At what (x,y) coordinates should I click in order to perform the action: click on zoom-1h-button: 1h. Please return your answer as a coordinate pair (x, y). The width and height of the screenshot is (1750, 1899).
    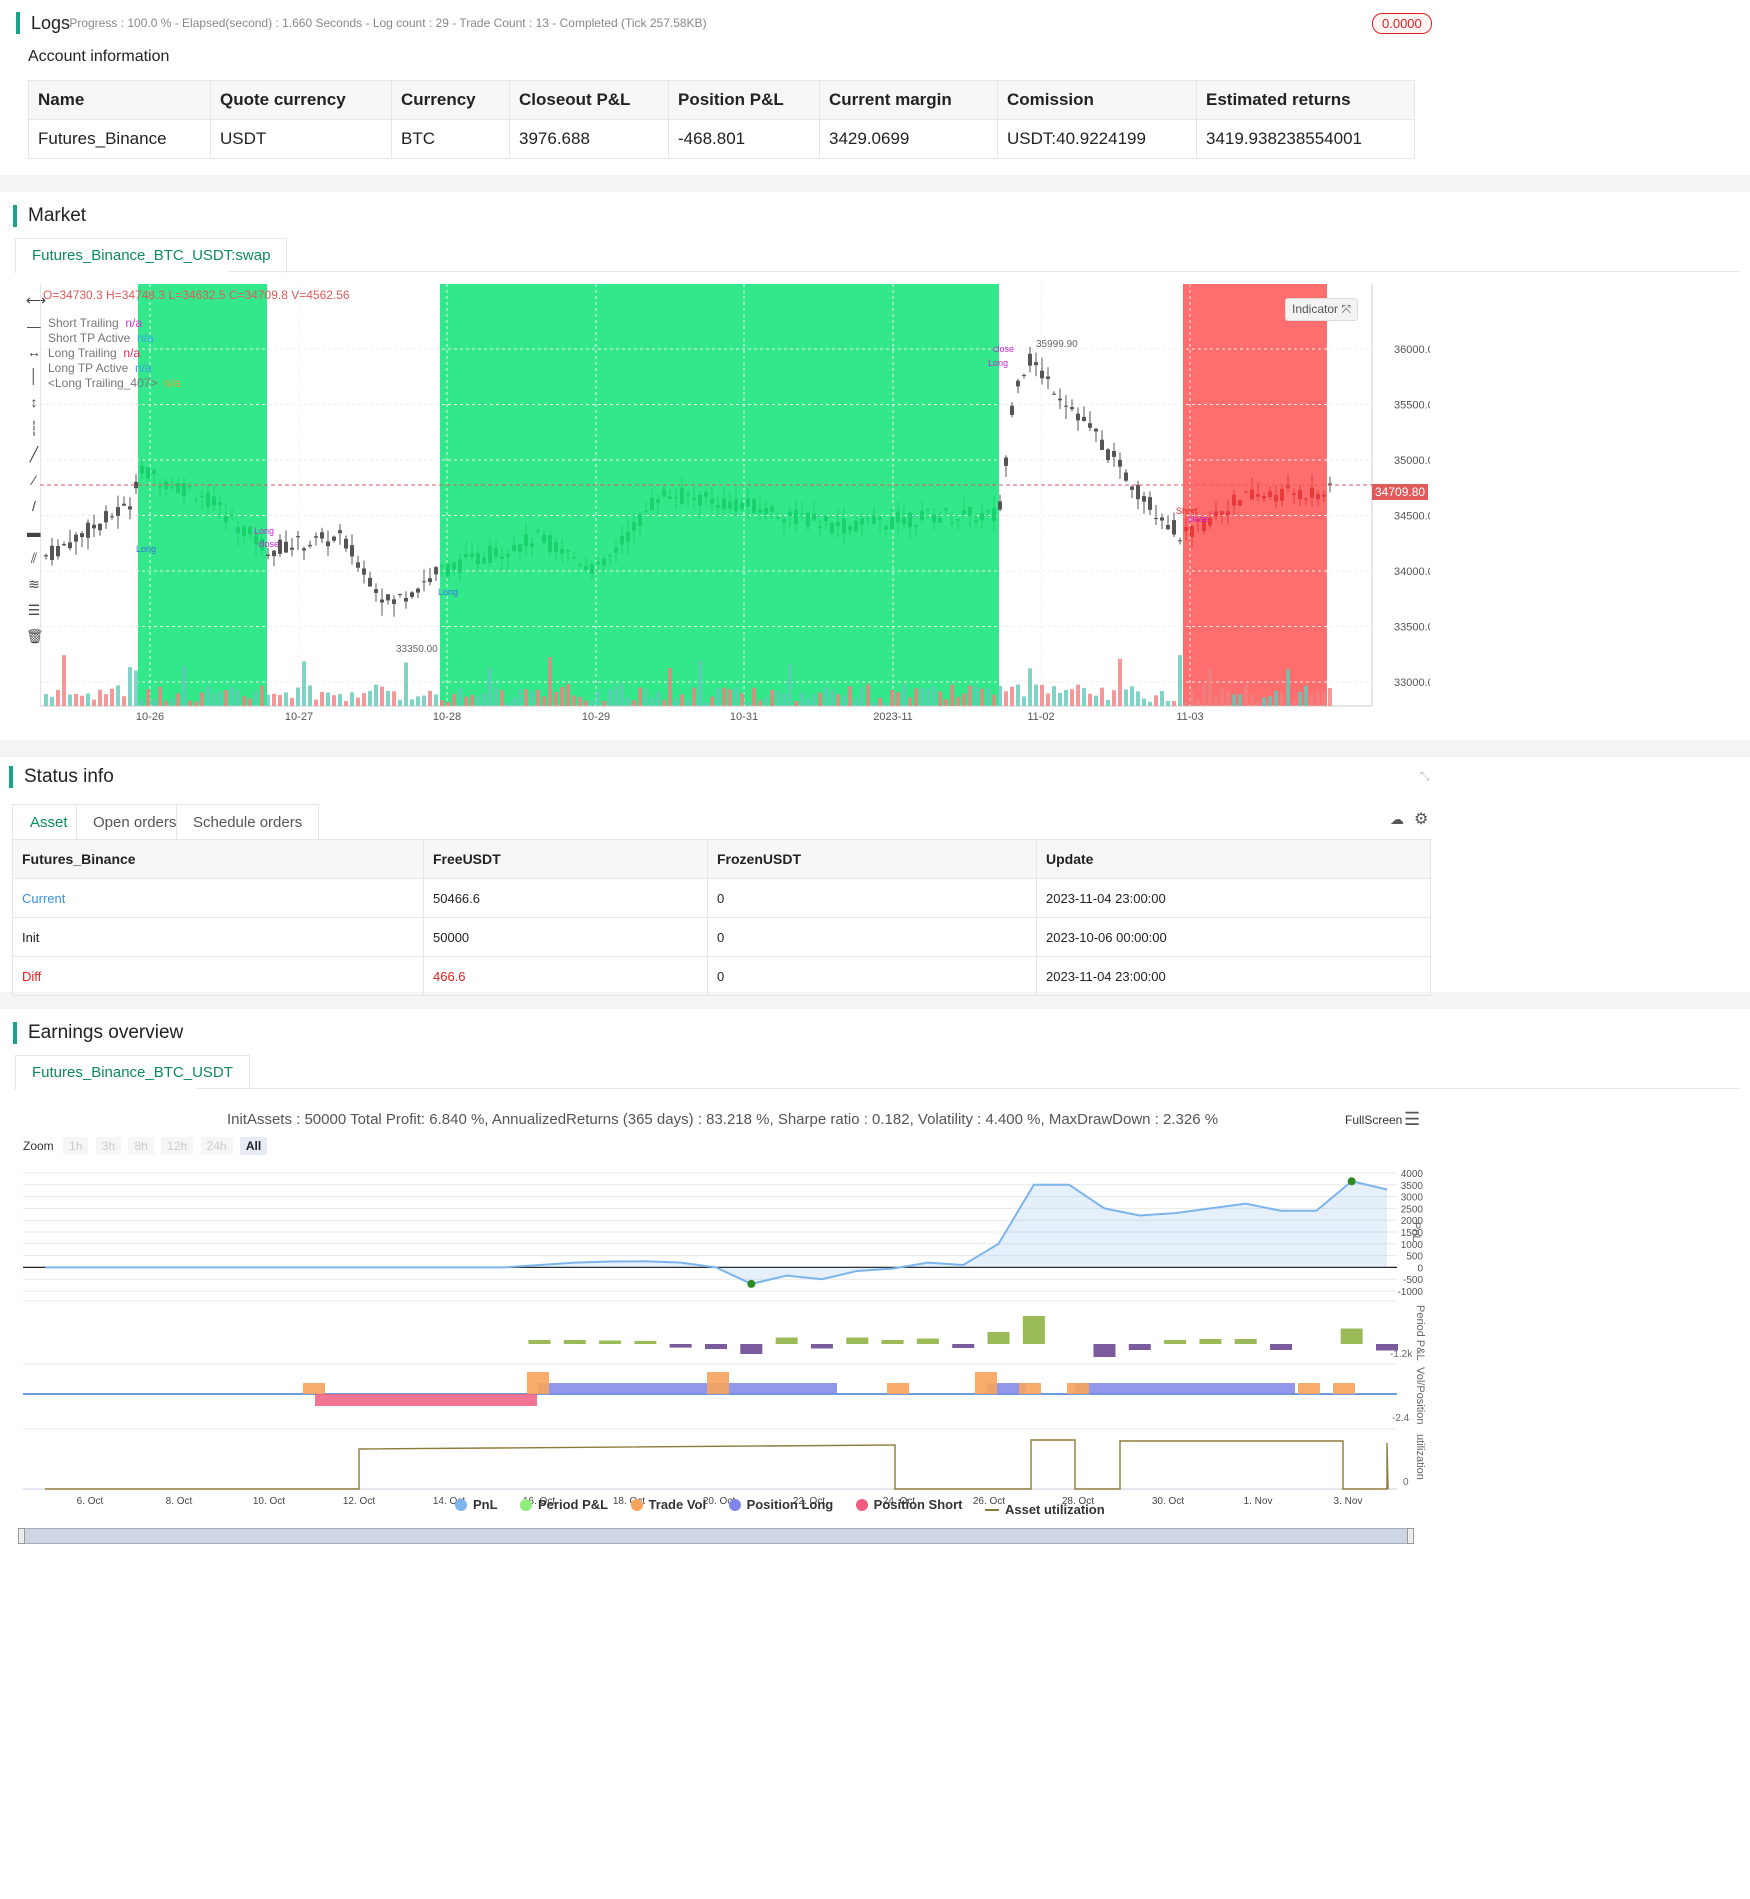
    Looking at the image, I should click on (76, 1146).